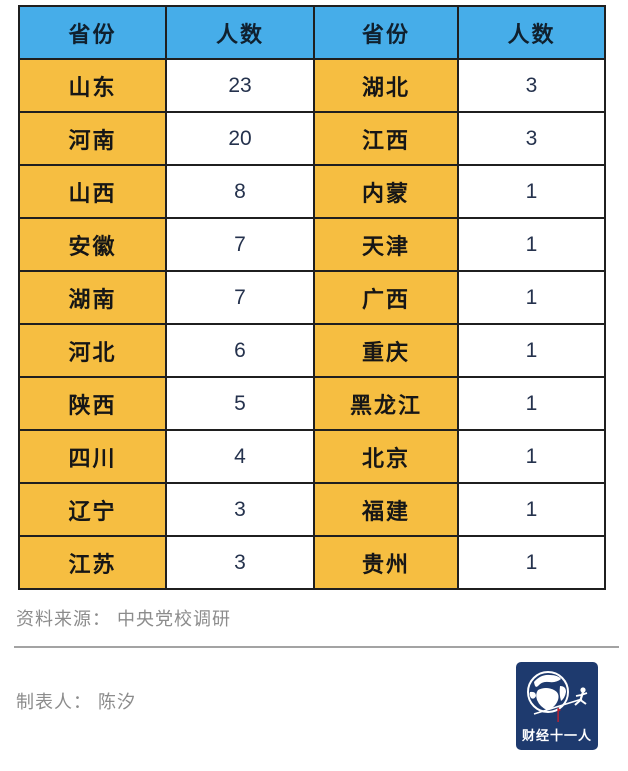 Image resolution: width=628 pixels, height=771 pixels. I want to click on province-cell: 江苏, so click(92, 562).